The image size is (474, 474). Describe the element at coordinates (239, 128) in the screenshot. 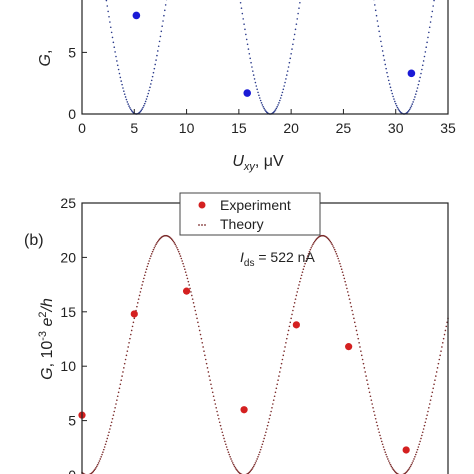

I see `x-tick-label: 15` at that location.